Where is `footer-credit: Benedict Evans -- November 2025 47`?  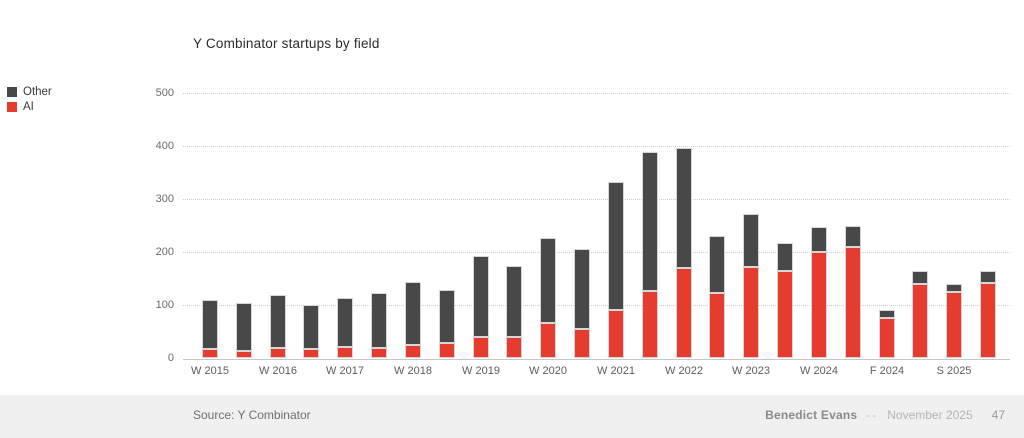 footer-credit: Benedict Evans -- November 2025 47 is located at coordinates (885, 415).